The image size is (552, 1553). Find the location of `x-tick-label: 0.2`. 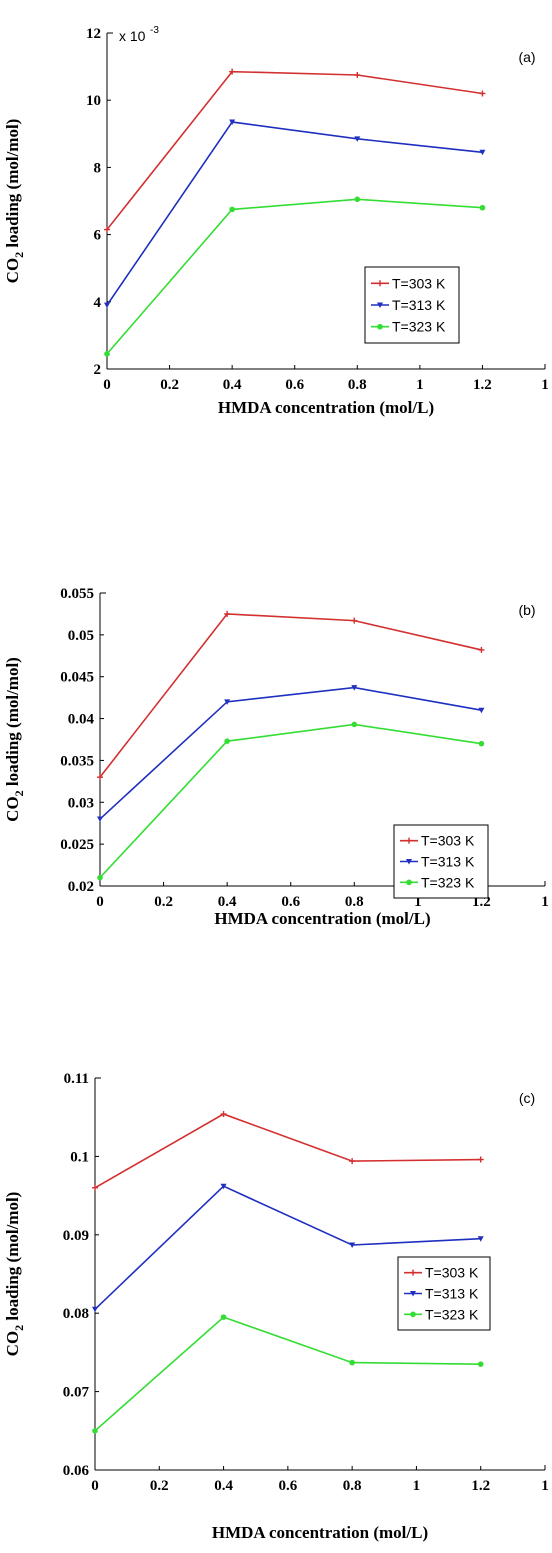

x-tick-label: 0.2 is located at coordinates (169, 385).